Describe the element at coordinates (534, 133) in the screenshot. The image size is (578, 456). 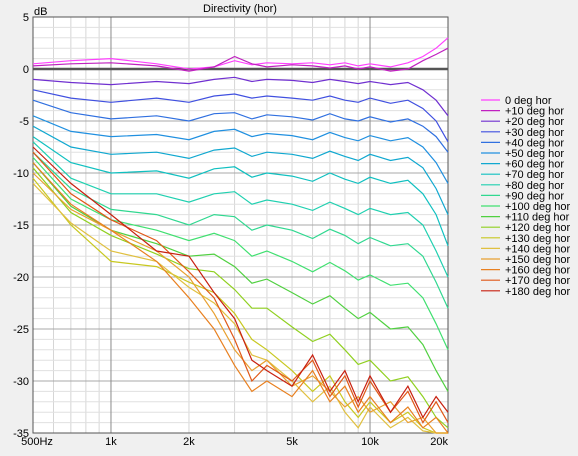
I see `legend-label: +30 deg hor` at that location.